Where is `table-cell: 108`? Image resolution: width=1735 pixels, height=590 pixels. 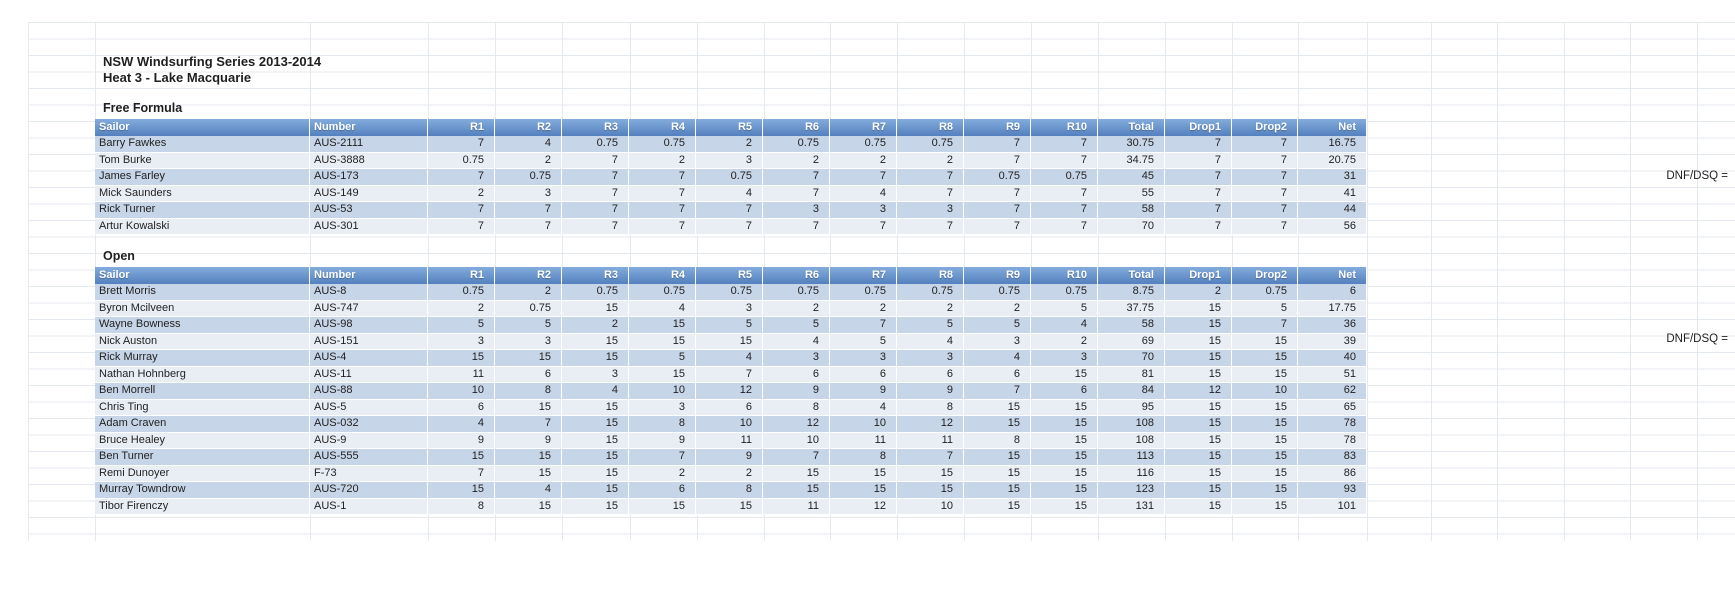
table-cell: 108 is located at coordinates (1131, 424).